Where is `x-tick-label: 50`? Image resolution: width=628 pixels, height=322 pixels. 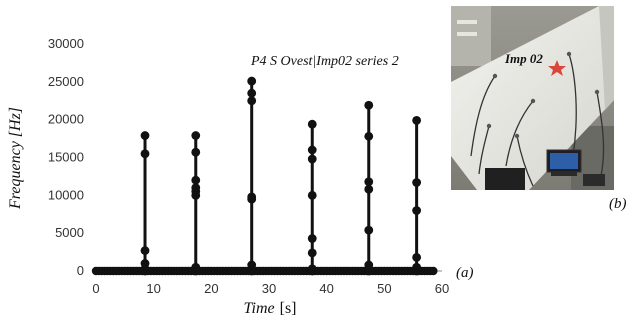 x-tick-label: 50 is located at coordinates (384, 288).